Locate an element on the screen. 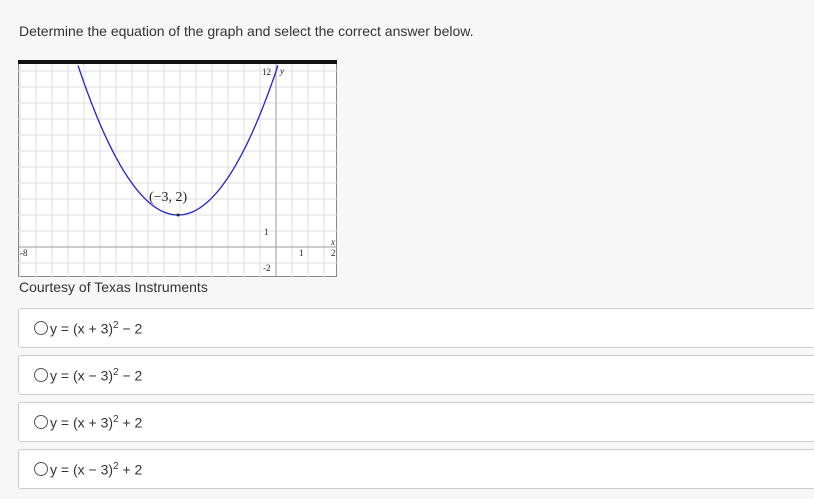 The width and height of the screenshot is (814, 499). label: 12 is located at coordinates (266, 72).